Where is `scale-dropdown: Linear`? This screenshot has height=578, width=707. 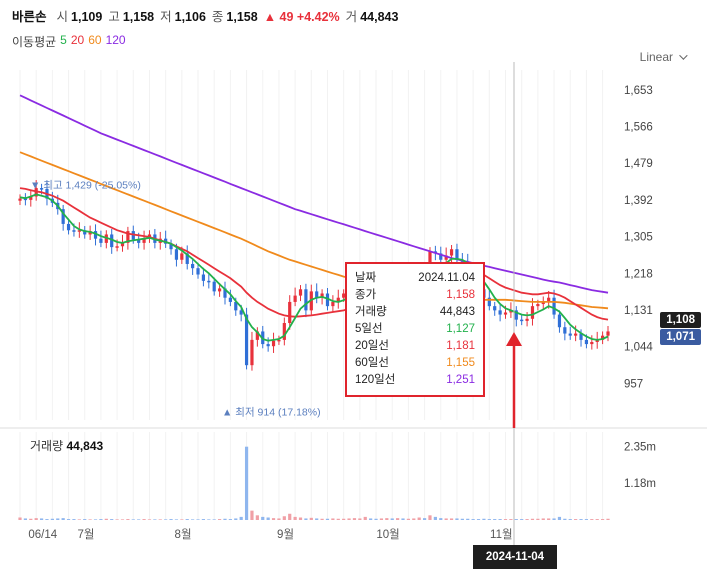 scale-dropdown: Linear is located at coordinates (664, 57).